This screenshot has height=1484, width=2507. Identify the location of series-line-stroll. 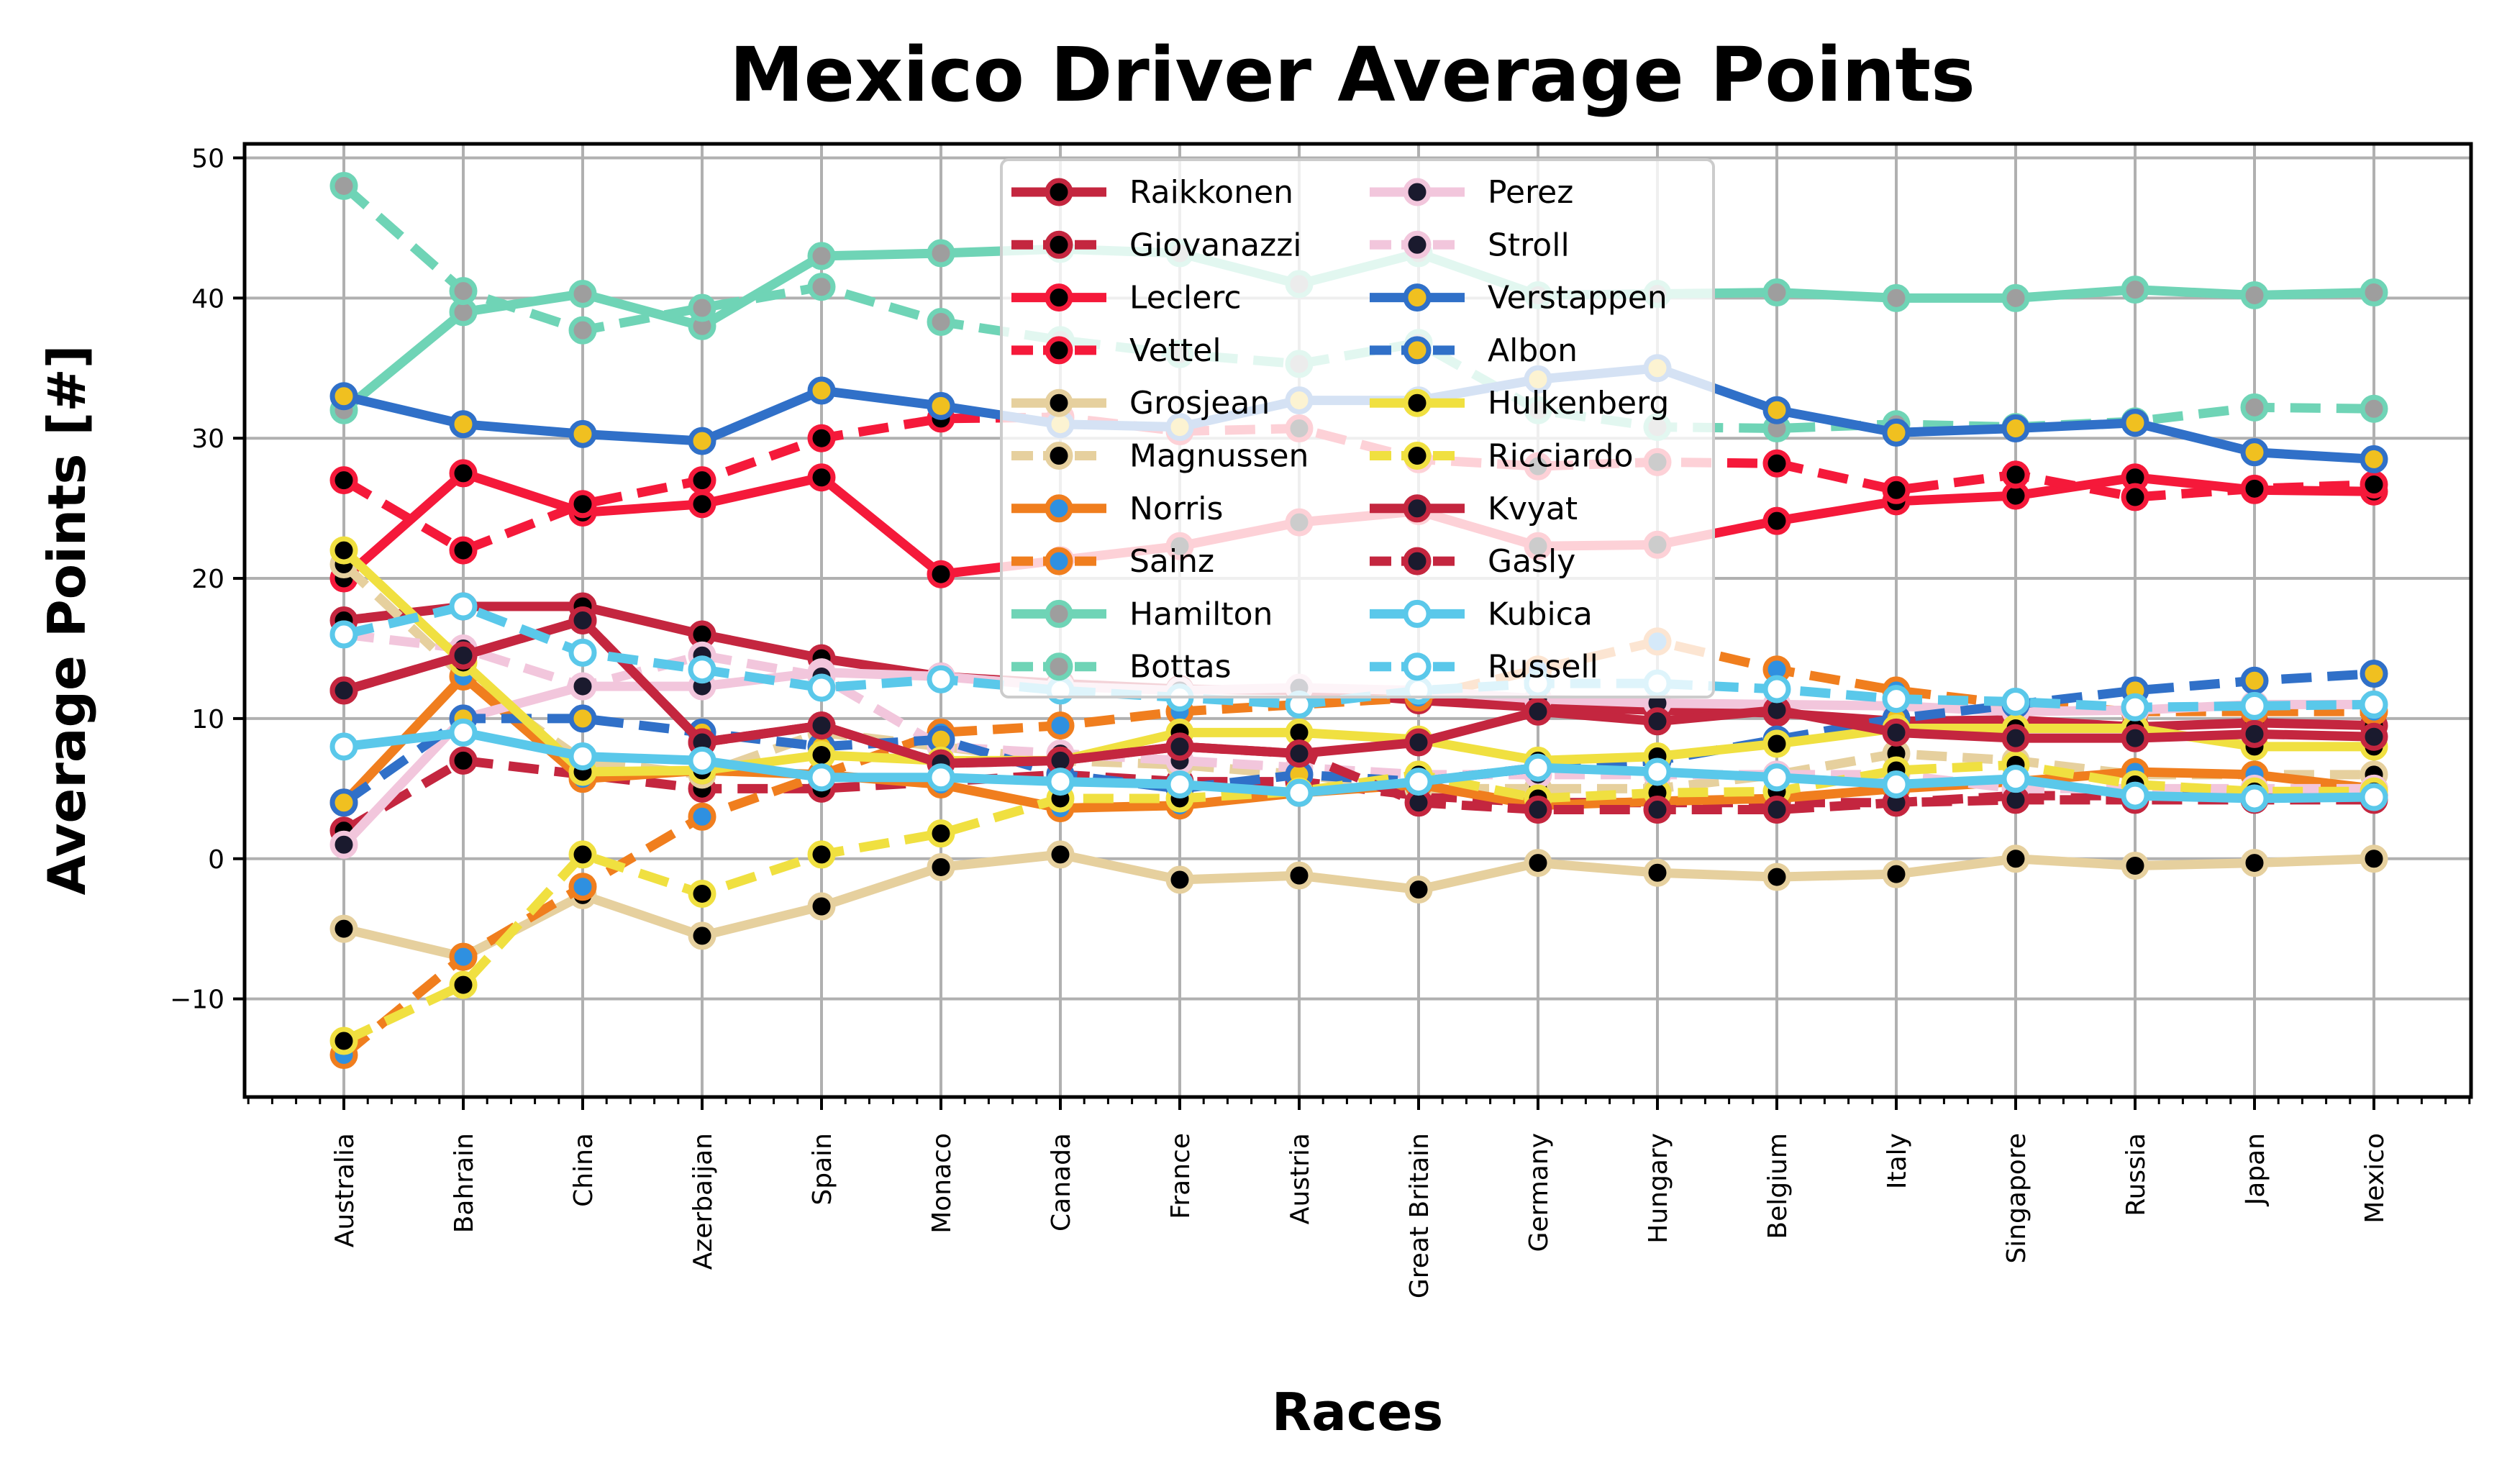
(1359, 711).